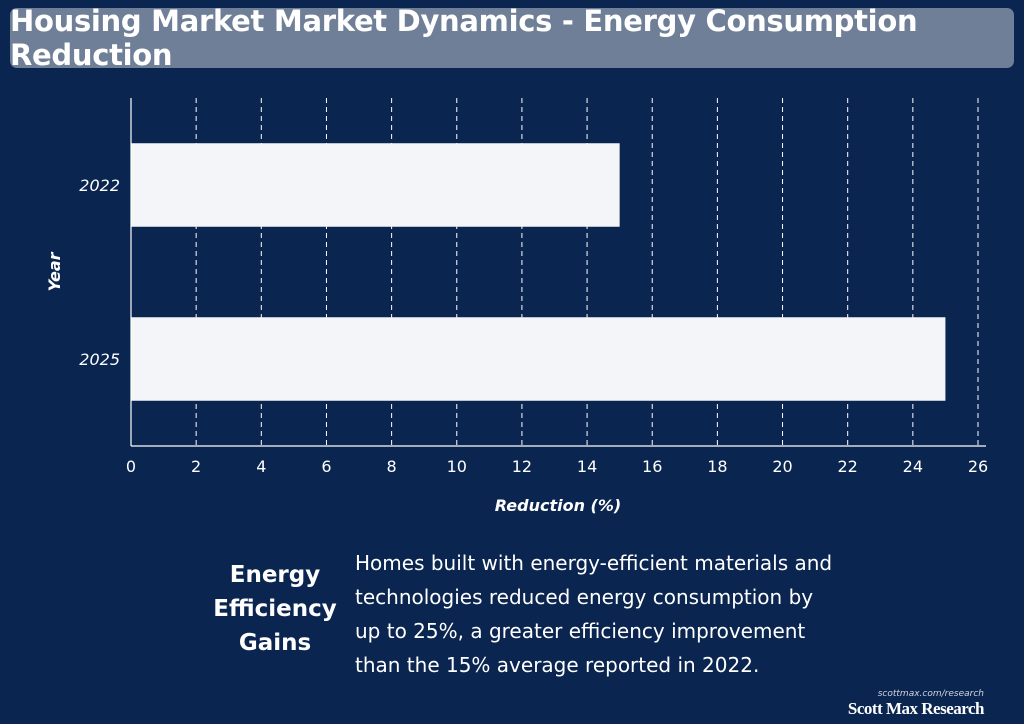  Describe the element at coordinates (782, 466) in the screenshot. I see `x-tick-label: 20` at that location.